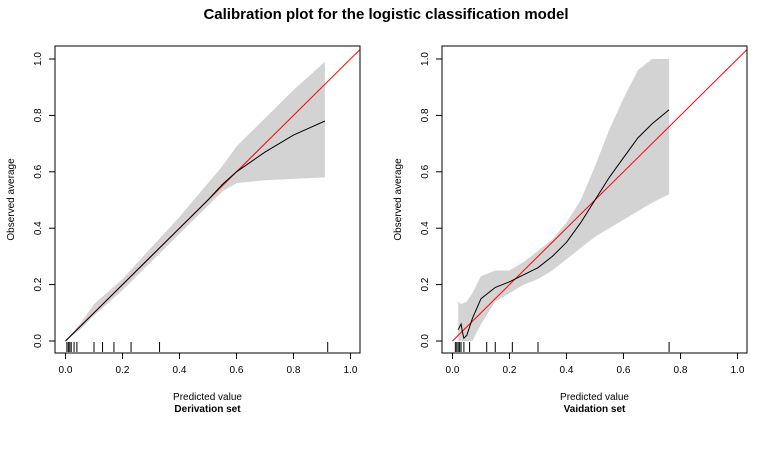  What do you see at coordinates (180, 370) in the screenshot?
I see `derivation-x-tick-label-2: 0.4` at bounding box center [180, 370].